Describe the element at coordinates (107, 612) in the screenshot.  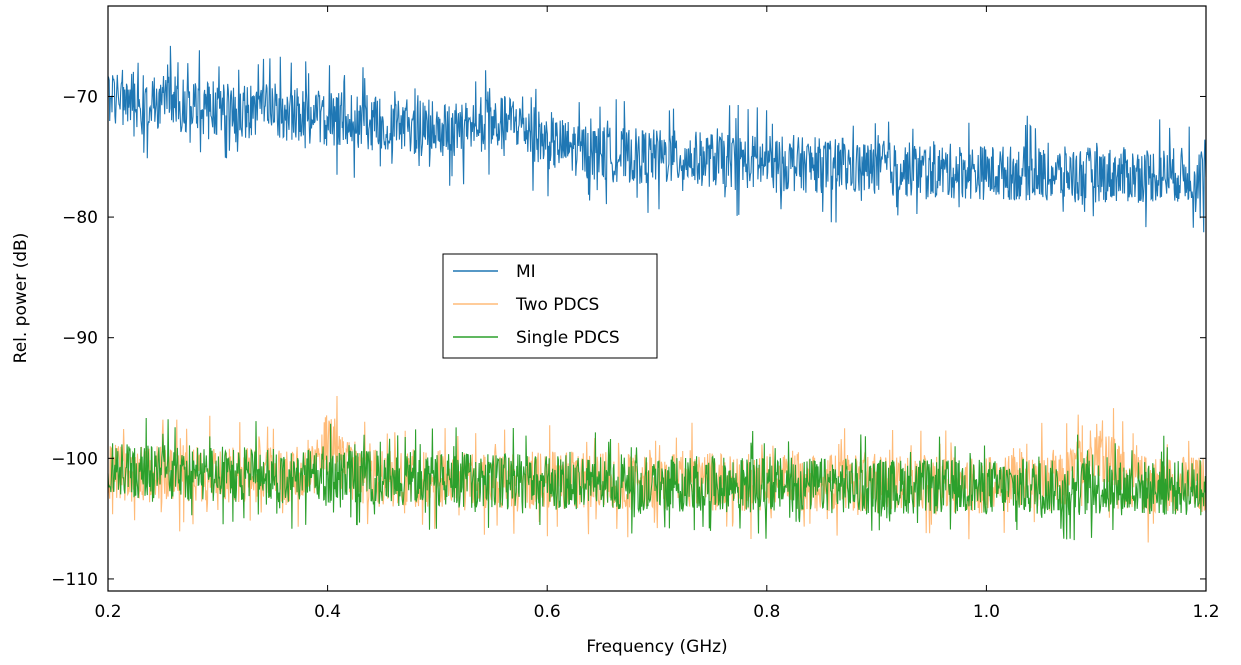
I see `x-tick-label: 0.2` at that location.